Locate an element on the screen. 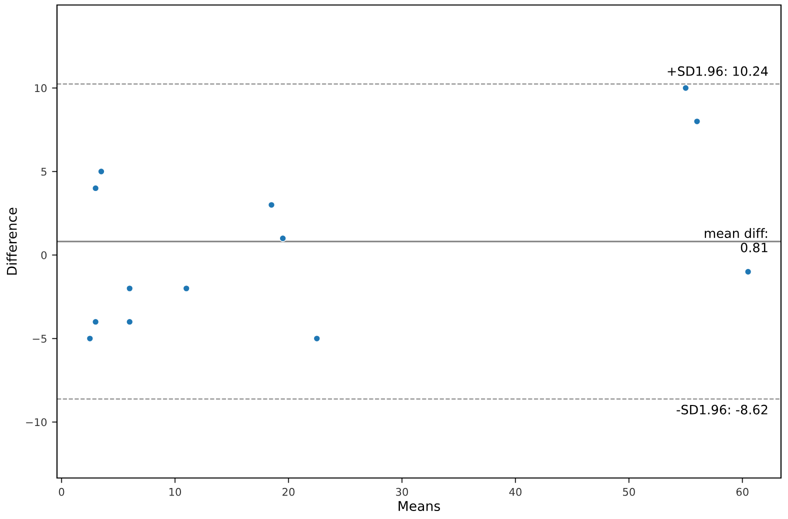 The height and width of the screenshot is (519, 788). x-axis-title: Means is located at coordinates (419, 506).